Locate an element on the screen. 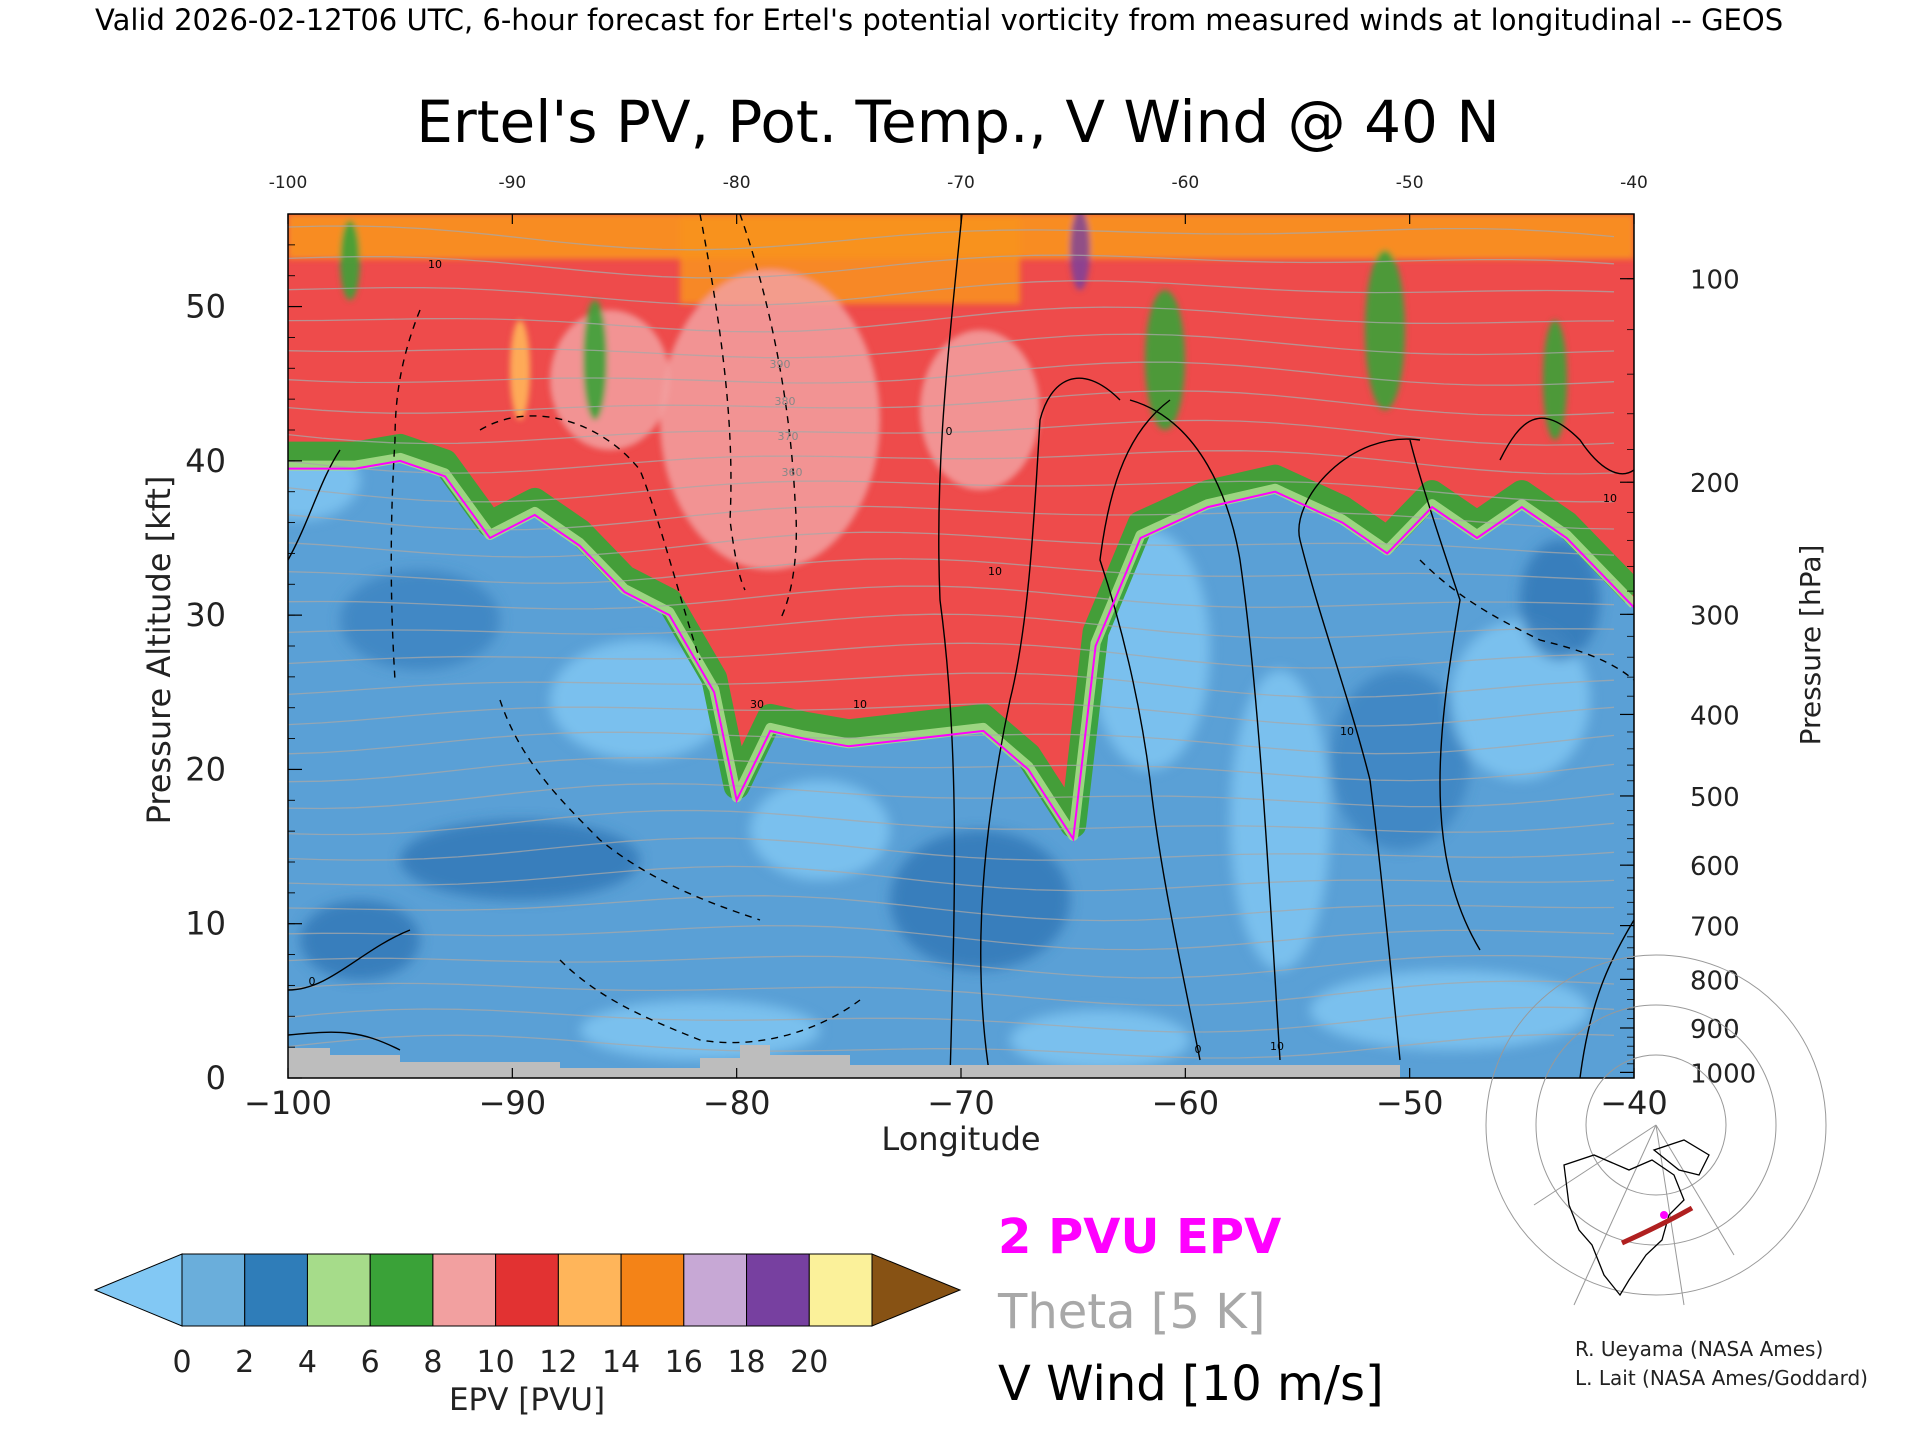  y-axis-right: 1000 900 800 700 600 500 400 300 200 100 is located at coordinates (1688, 677).